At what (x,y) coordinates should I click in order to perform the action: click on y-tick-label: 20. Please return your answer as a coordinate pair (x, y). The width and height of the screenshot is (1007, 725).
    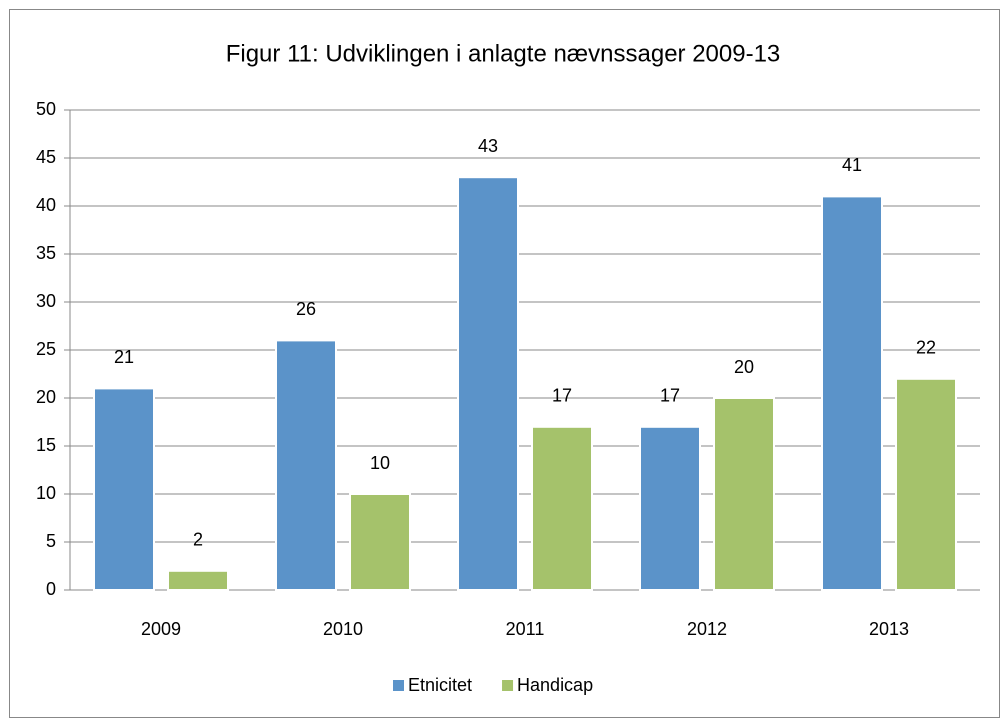
    Looking at the image, I should click on (46, 397).